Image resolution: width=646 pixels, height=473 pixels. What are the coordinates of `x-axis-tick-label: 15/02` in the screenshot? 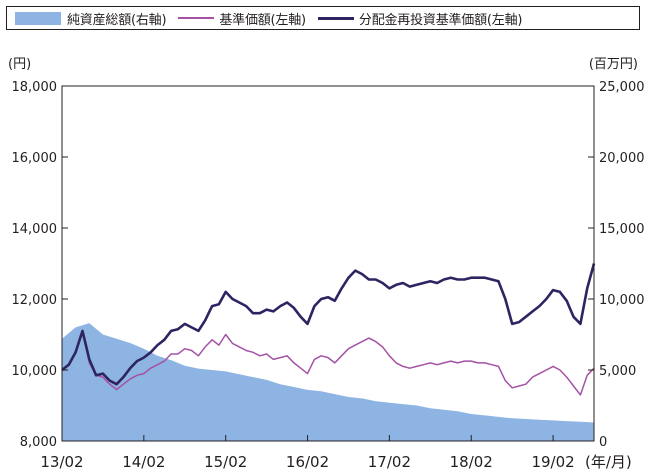 It's located at (225, 462).